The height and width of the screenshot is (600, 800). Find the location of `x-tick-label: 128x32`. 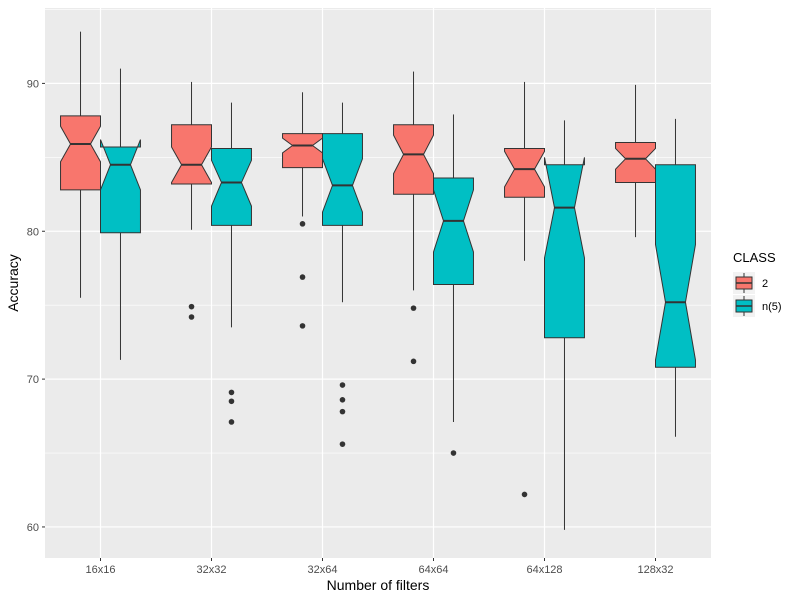

x-tick-label: 128x32 is located at coordinates (655, 570).